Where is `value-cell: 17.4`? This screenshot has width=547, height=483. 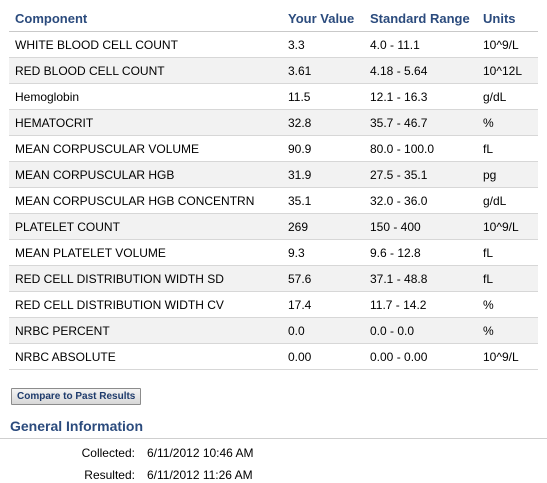
value-cell: 17.4 is located at coordinates (323, 304).